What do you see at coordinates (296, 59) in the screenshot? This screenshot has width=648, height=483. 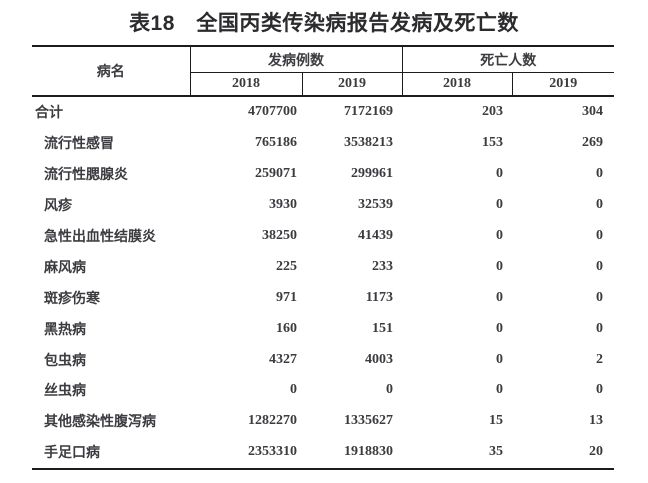 I see `column-group-cases: 发病例数` at bounding box center [296, 59].